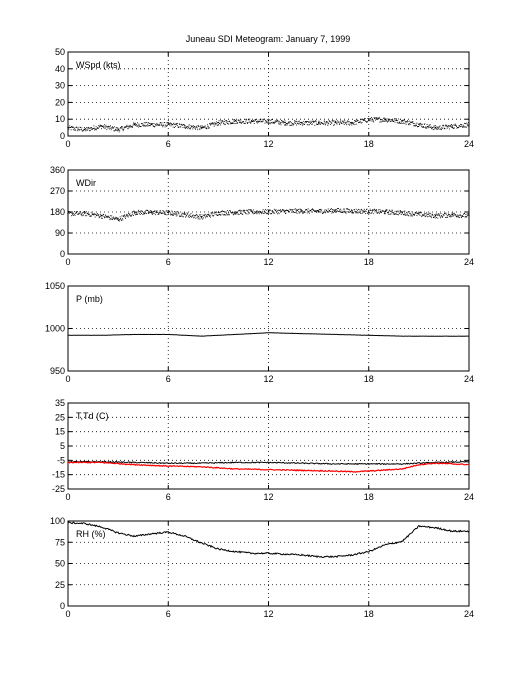 This screenshot has width=520, height=683. I want to click on x-tick-label: 18, so click(369, 497).